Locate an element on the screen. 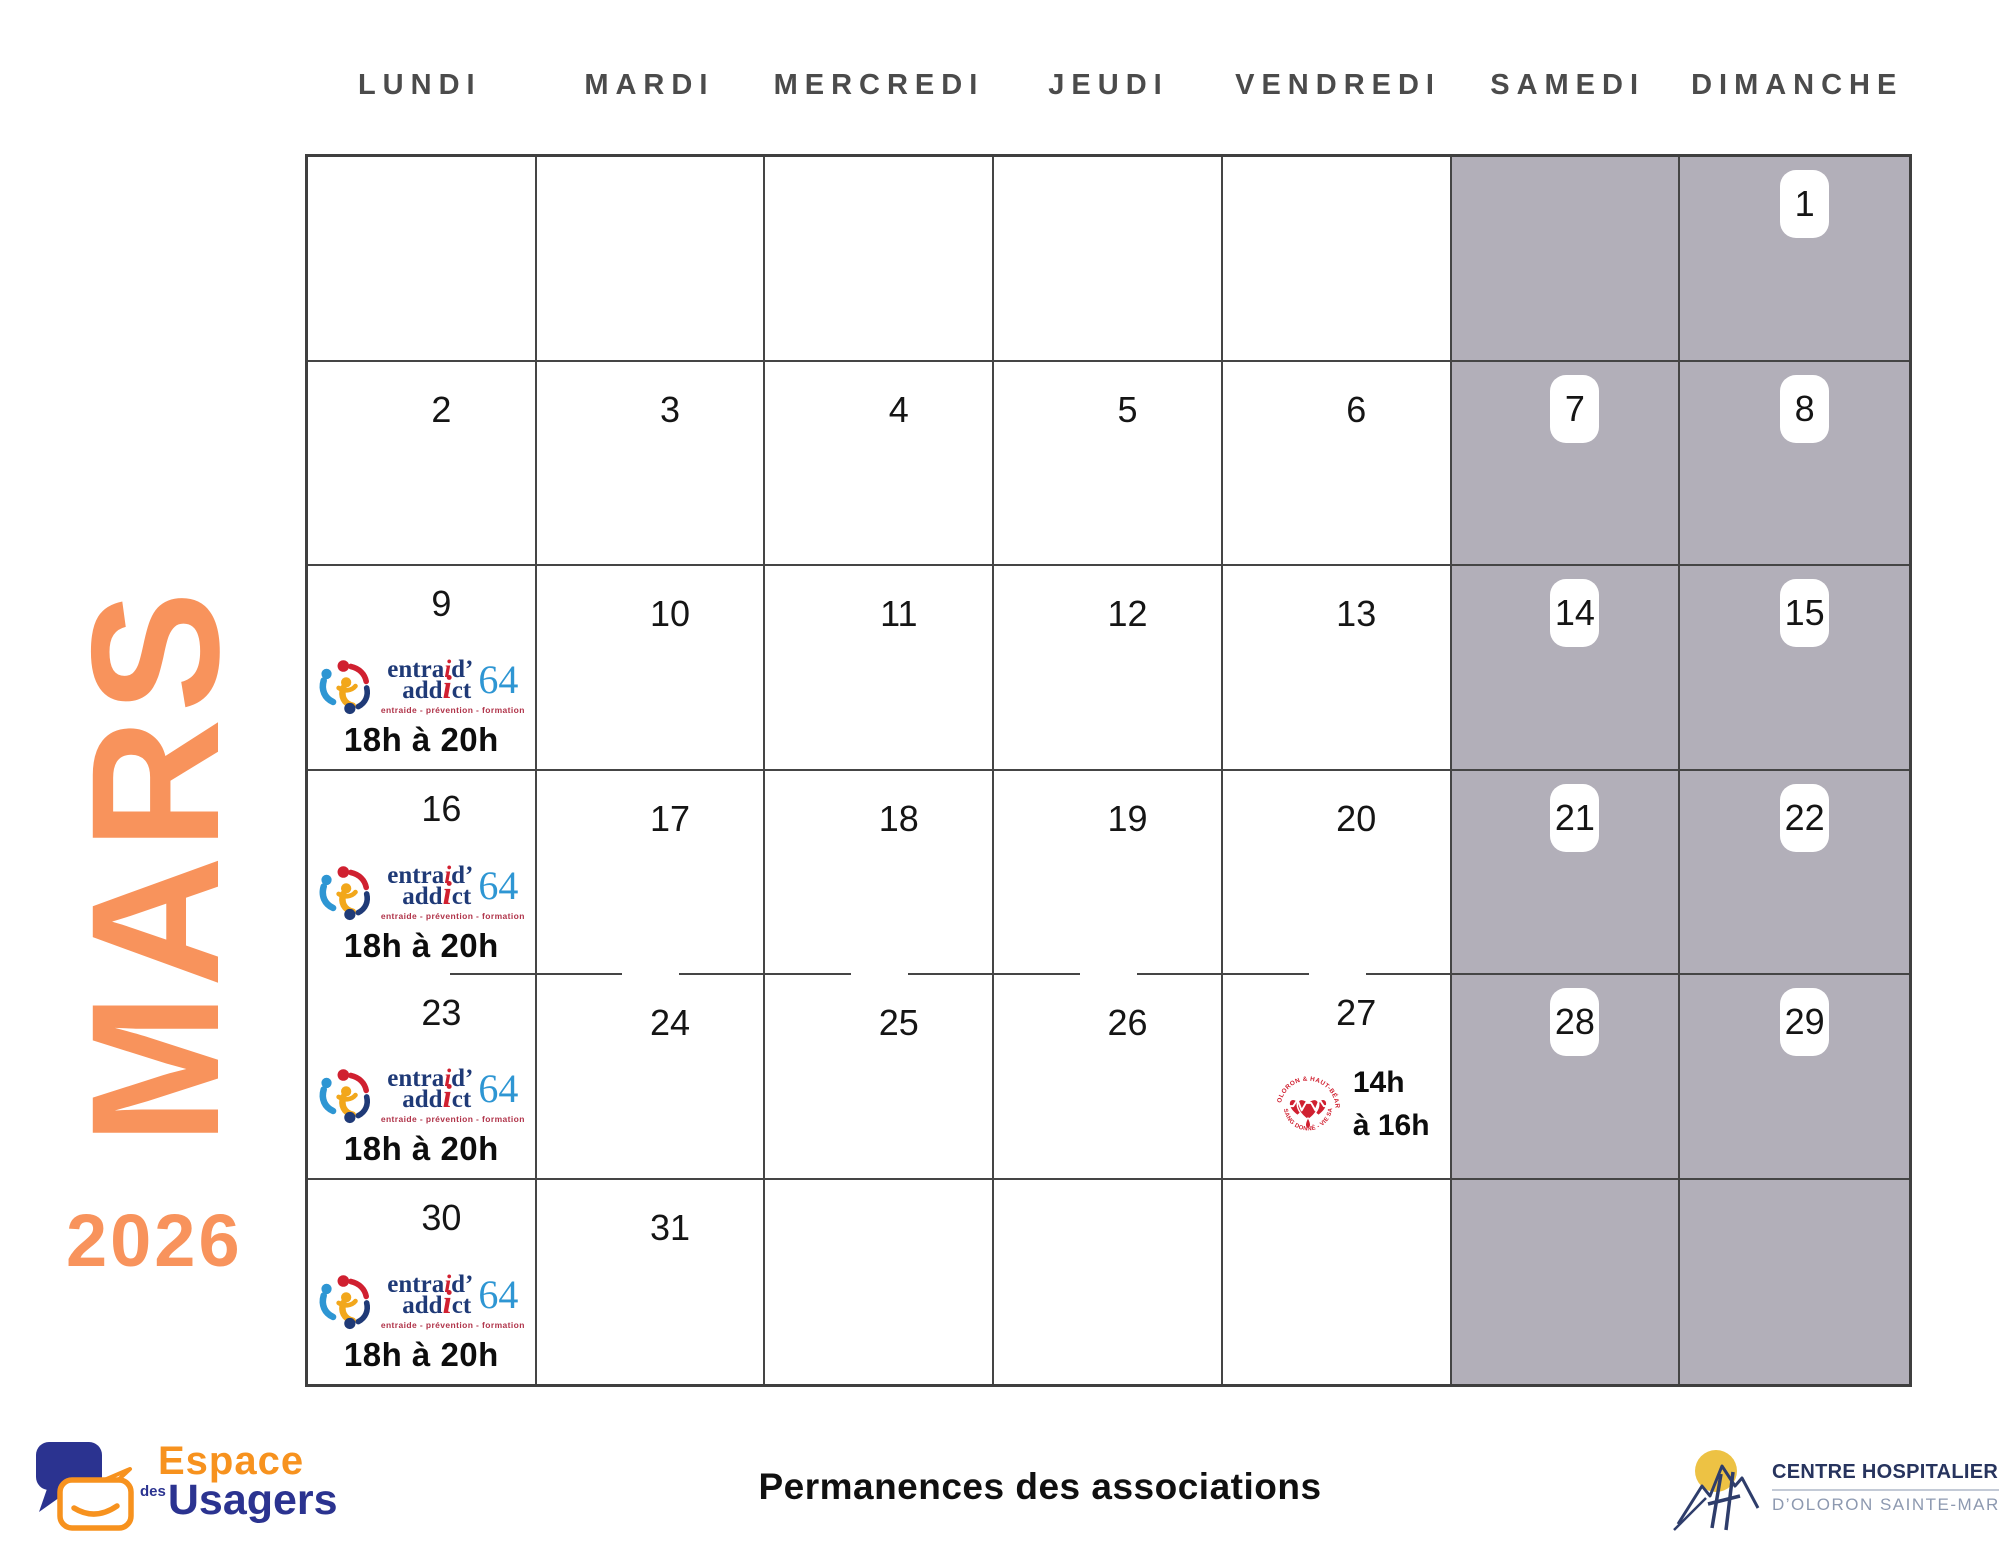  day-number: 19 is located at coordinates (1127, 818).